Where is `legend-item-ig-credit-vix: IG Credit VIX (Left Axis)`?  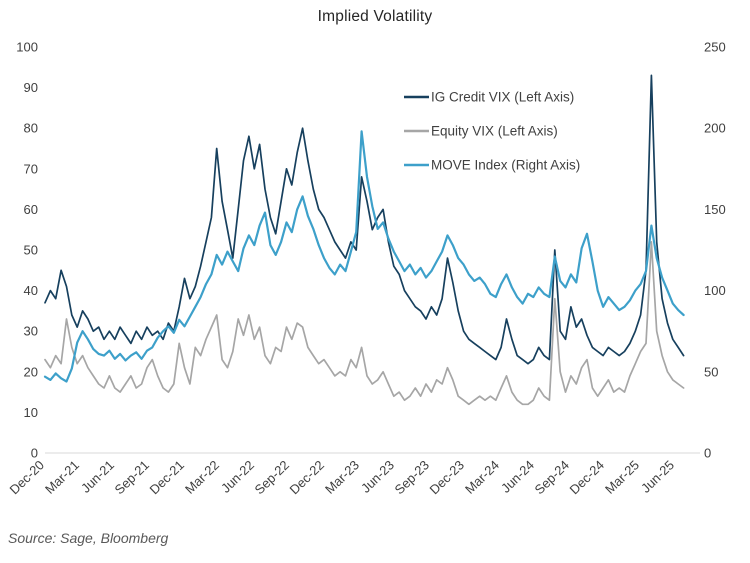 legend-item-ig-credit-vix: IG Credit VIX (Left Axis) is located at coordinates (489, 97).